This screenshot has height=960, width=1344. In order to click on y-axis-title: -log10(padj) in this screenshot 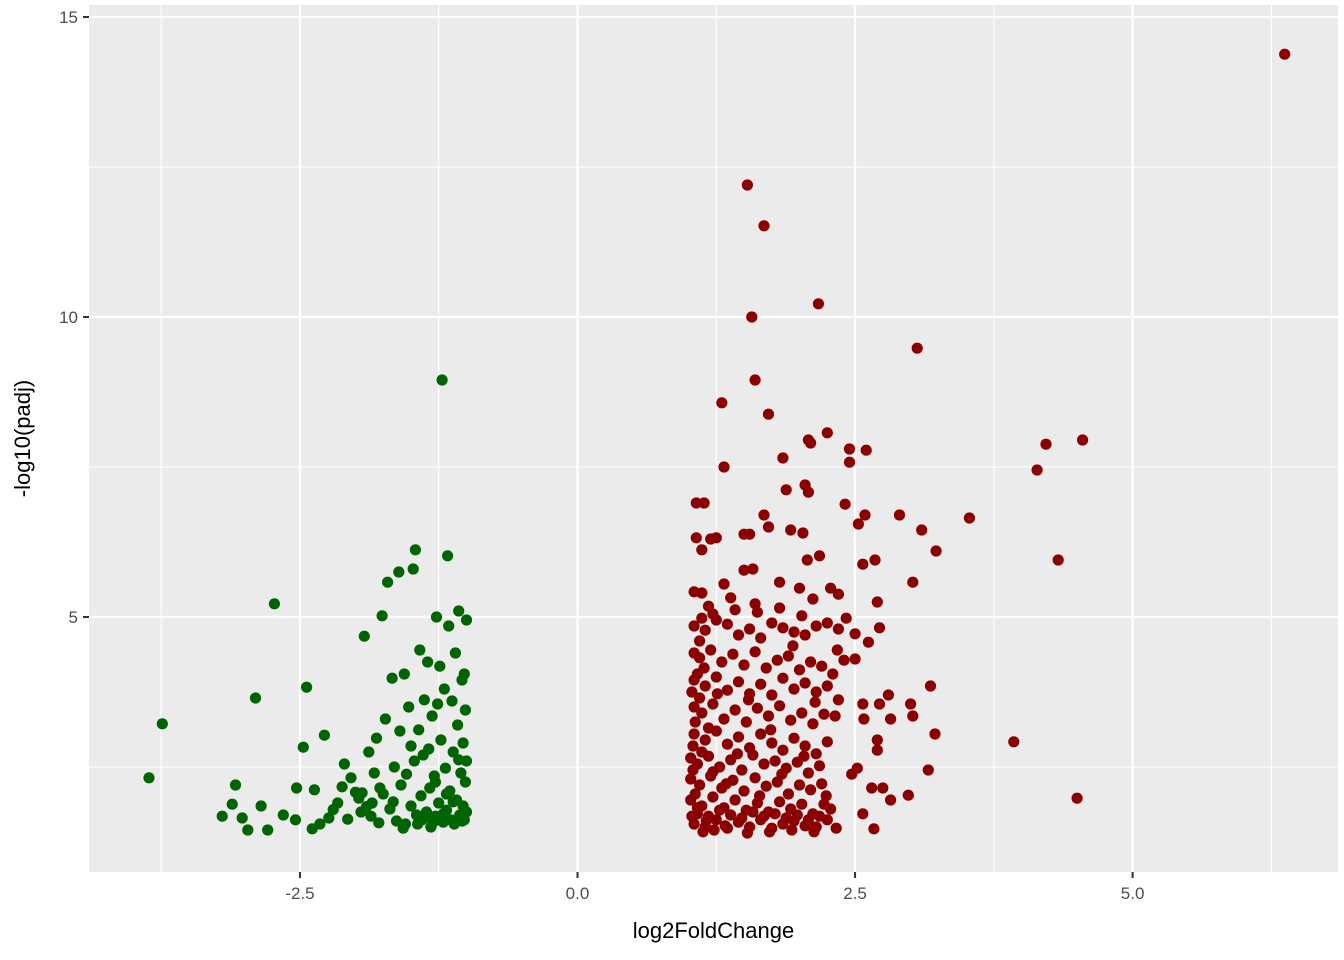, I will do `click(22, 438)`.